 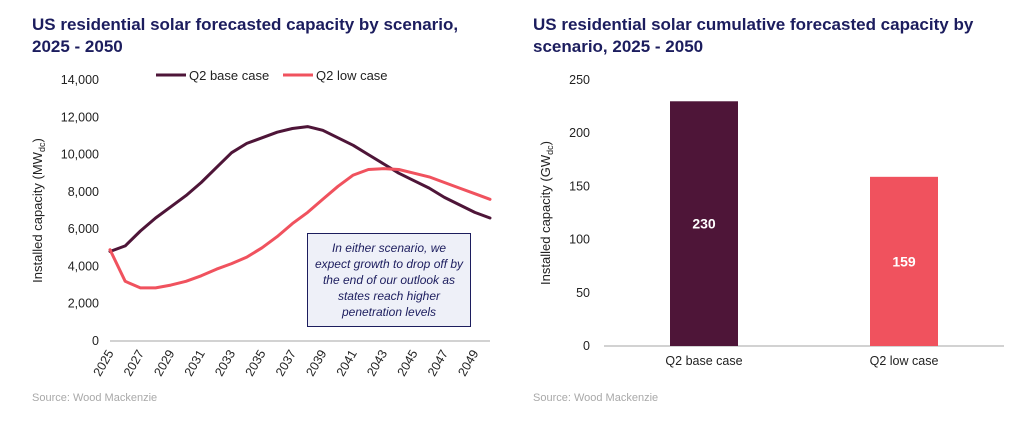 What do you see at coordinates (579, 186) in the screenshot?
I see `y-tick-label: 150` at bounding box center [579, 186].